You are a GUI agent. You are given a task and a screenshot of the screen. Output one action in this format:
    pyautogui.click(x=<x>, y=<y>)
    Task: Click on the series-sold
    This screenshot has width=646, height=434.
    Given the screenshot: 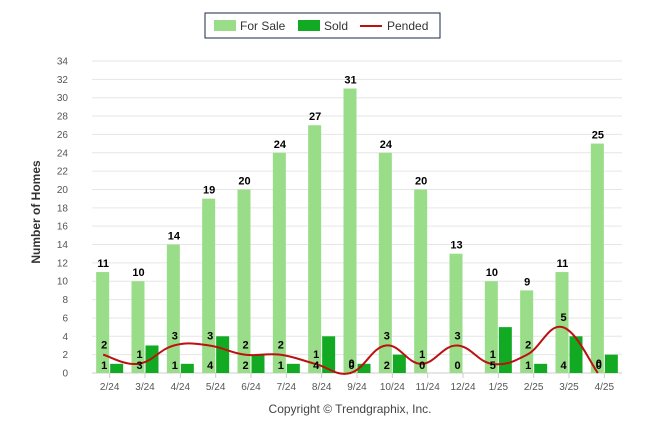 What is the action you would take?
    pyautogui.click(x=364, y=350)
    